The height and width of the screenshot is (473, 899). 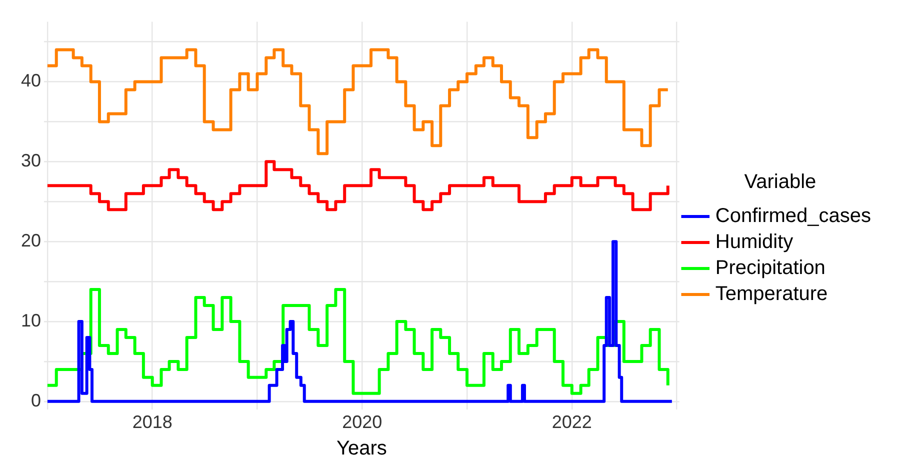 What do you see at coordinates (31, 160) in the screenshot?
I see `y-tick-label: 30` at bounding box center [31, 160].